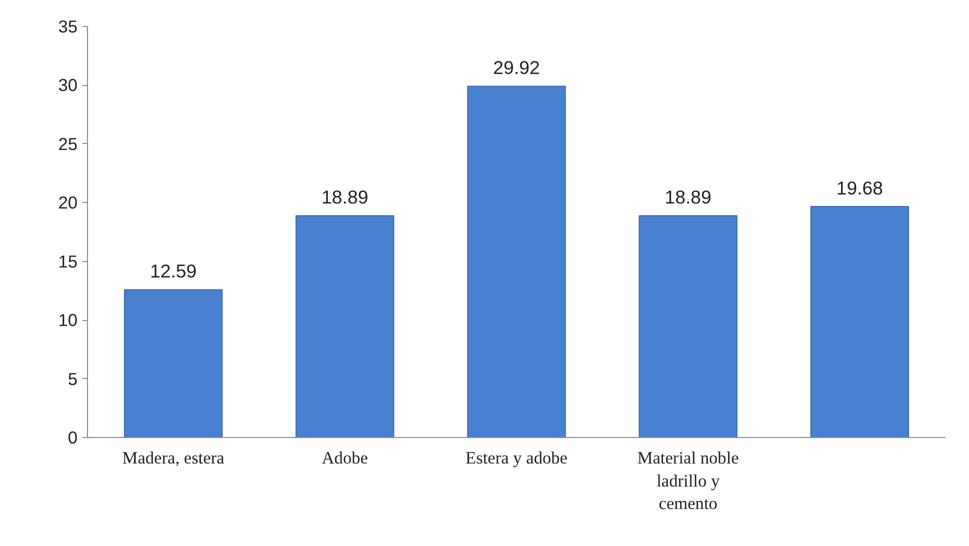 This screenshot has height=546, width=969. I want to click on y-tick-label: 20, so click(68, 202).